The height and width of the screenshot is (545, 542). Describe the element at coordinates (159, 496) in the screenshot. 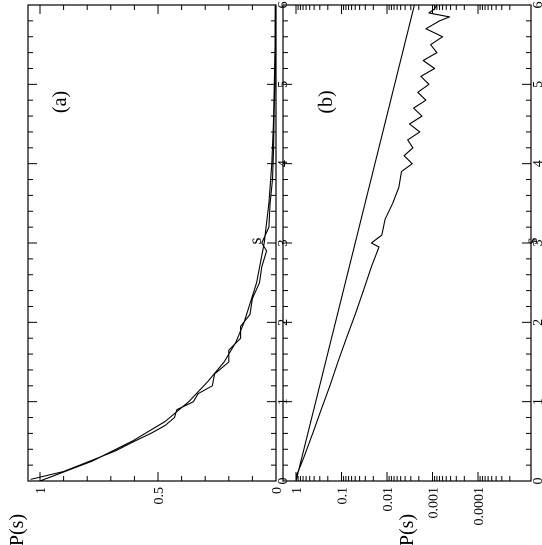

I see `y-tick-label: 0.5` at that location.